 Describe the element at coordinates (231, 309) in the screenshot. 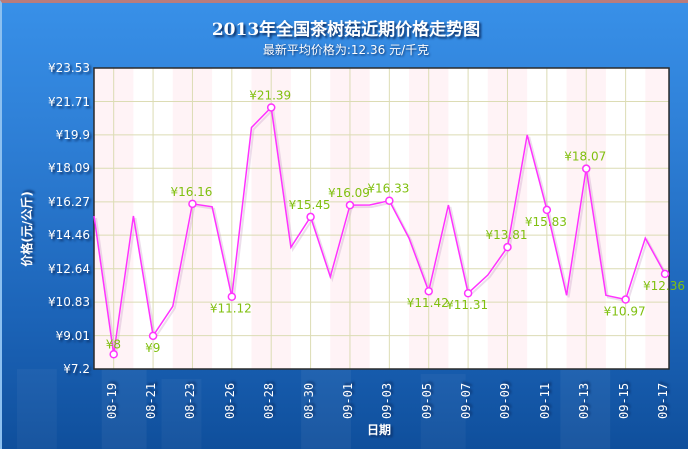

I see `data-point-label: ¥11.12` at that location.